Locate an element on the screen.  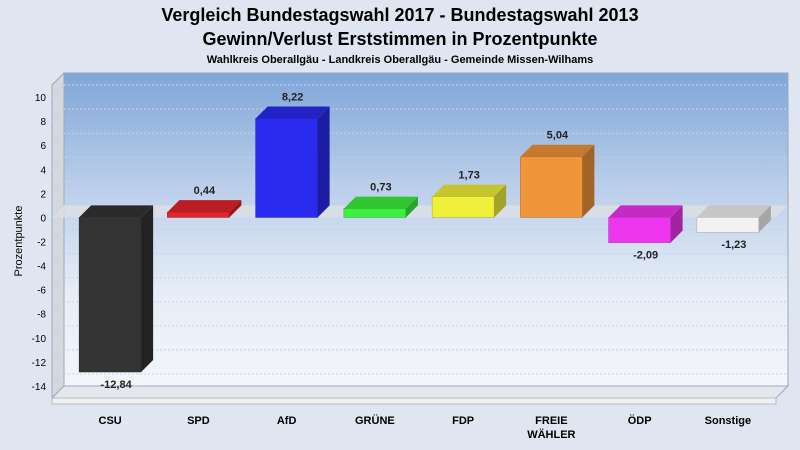
data-label: 0,44 is located at coordinates (205, 191).